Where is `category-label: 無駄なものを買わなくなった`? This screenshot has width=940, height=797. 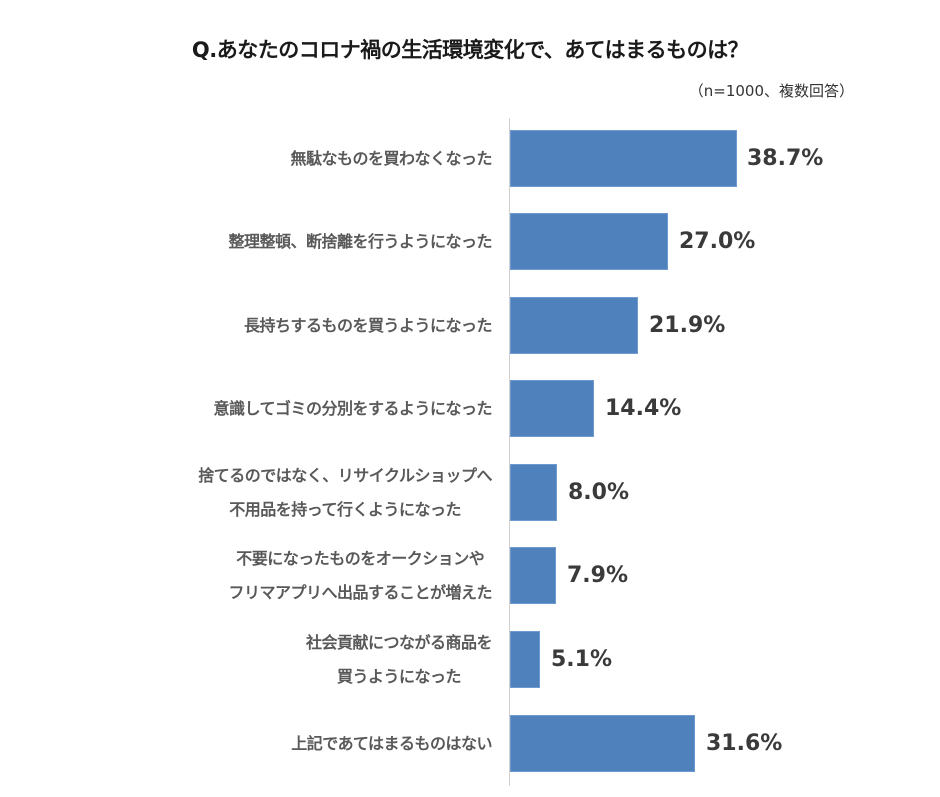
category-label: 無駄なものを買わなくなった is located at coordinates (391, 158).